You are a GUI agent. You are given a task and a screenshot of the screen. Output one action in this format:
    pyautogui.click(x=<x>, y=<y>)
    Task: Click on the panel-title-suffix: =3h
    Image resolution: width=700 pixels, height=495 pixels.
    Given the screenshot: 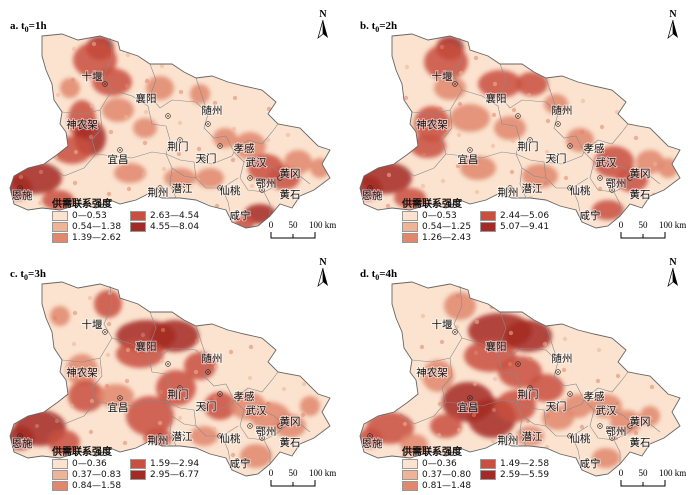 What is the action you would take?
    pyautogui.click(x=37, y=274)
    